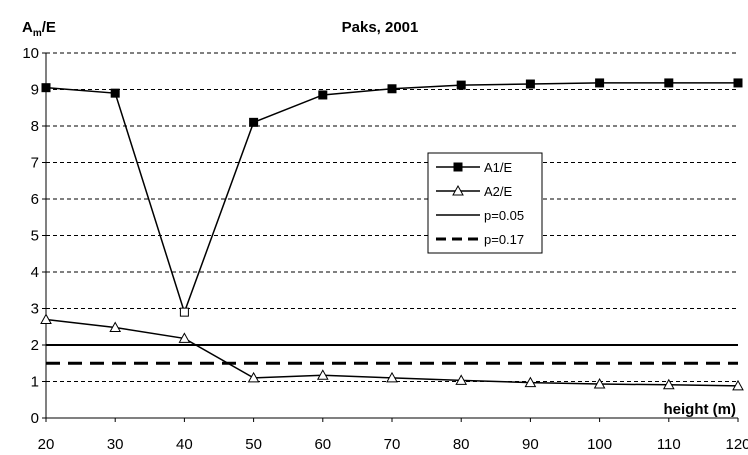  I want to click on x-tick-label-5: 70, so click(392, 444).